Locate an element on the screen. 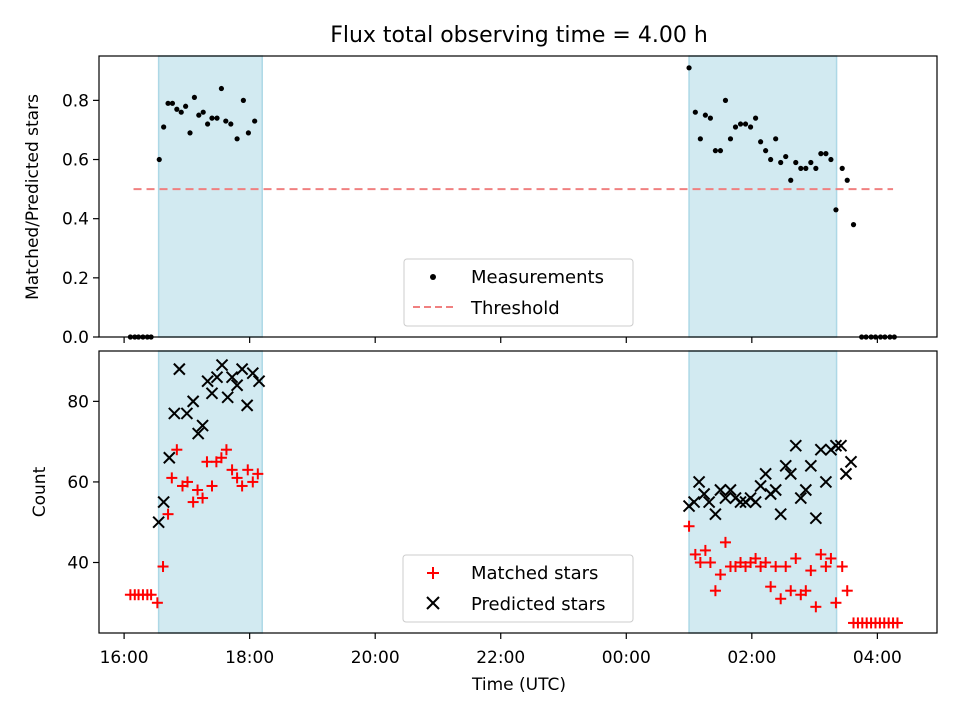 The height and width of the screenshot is (720, 960). top-y-ticks: 0.0 0.2 0.4 0.6 0.8 is located at coordinates (80, 219).